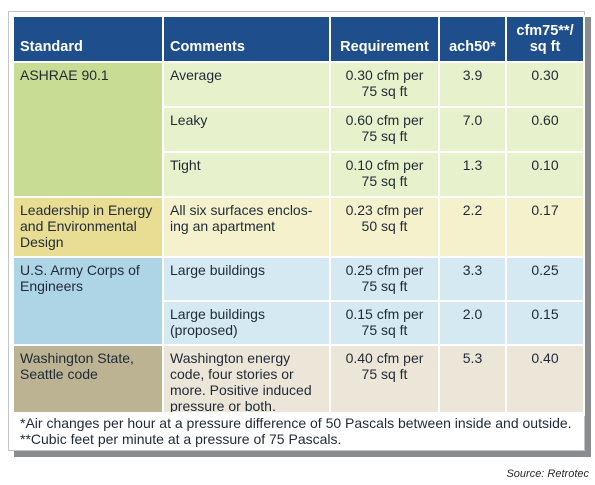 The width and height of the screenshot is (595, 485). Describe the element at coordinates (472, 129) in the screenshot. I see `ach50-cell: 7.0` at that location.